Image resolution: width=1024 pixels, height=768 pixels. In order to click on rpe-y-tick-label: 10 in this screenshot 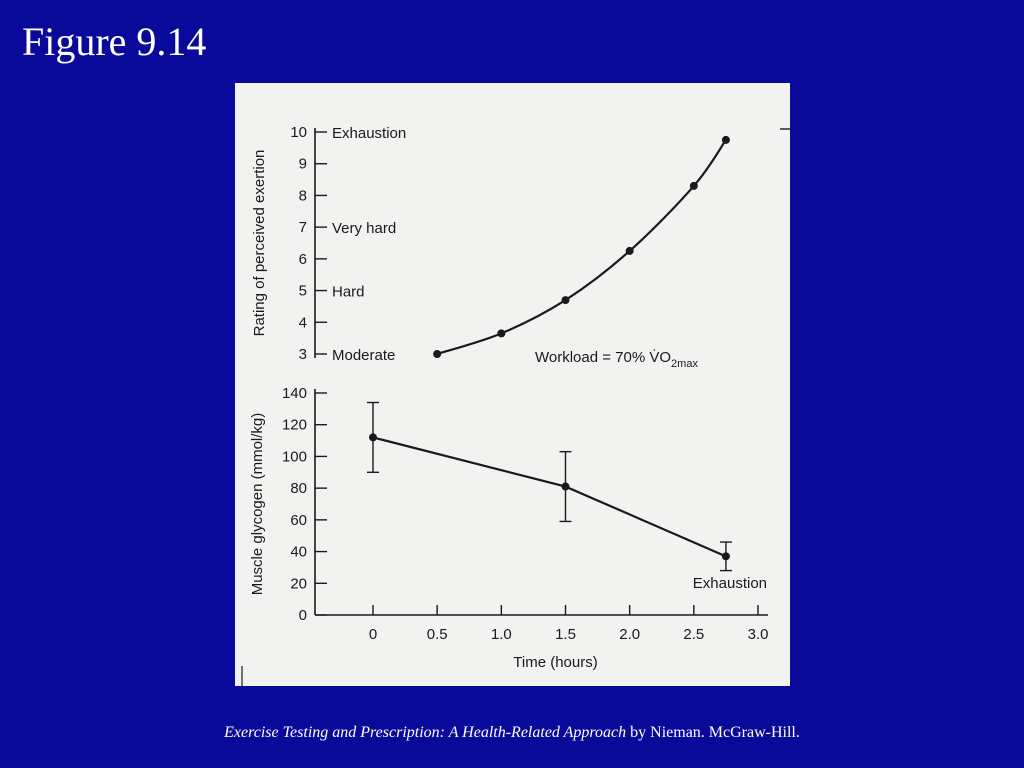, I will do `click(298, 132)`.